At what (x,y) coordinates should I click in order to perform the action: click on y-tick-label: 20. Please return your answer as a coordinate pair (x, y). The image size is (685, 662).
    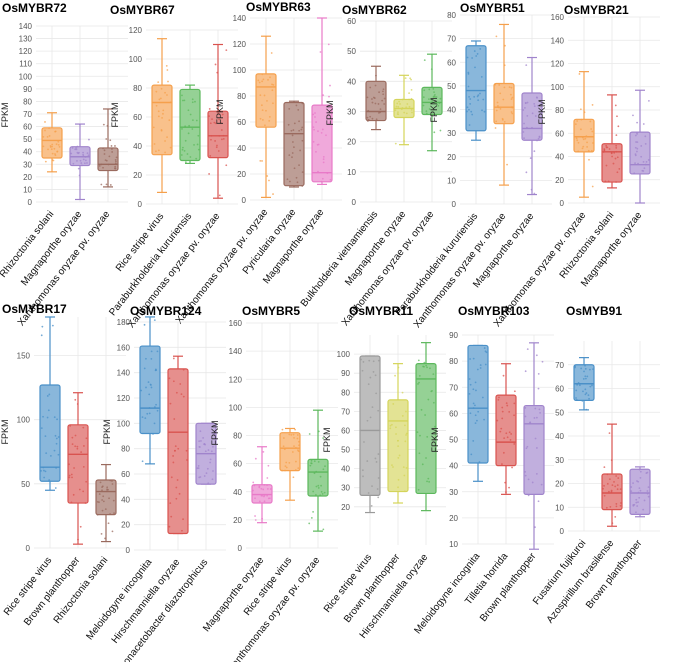
    Looking at the image, I should click on (27, 177).